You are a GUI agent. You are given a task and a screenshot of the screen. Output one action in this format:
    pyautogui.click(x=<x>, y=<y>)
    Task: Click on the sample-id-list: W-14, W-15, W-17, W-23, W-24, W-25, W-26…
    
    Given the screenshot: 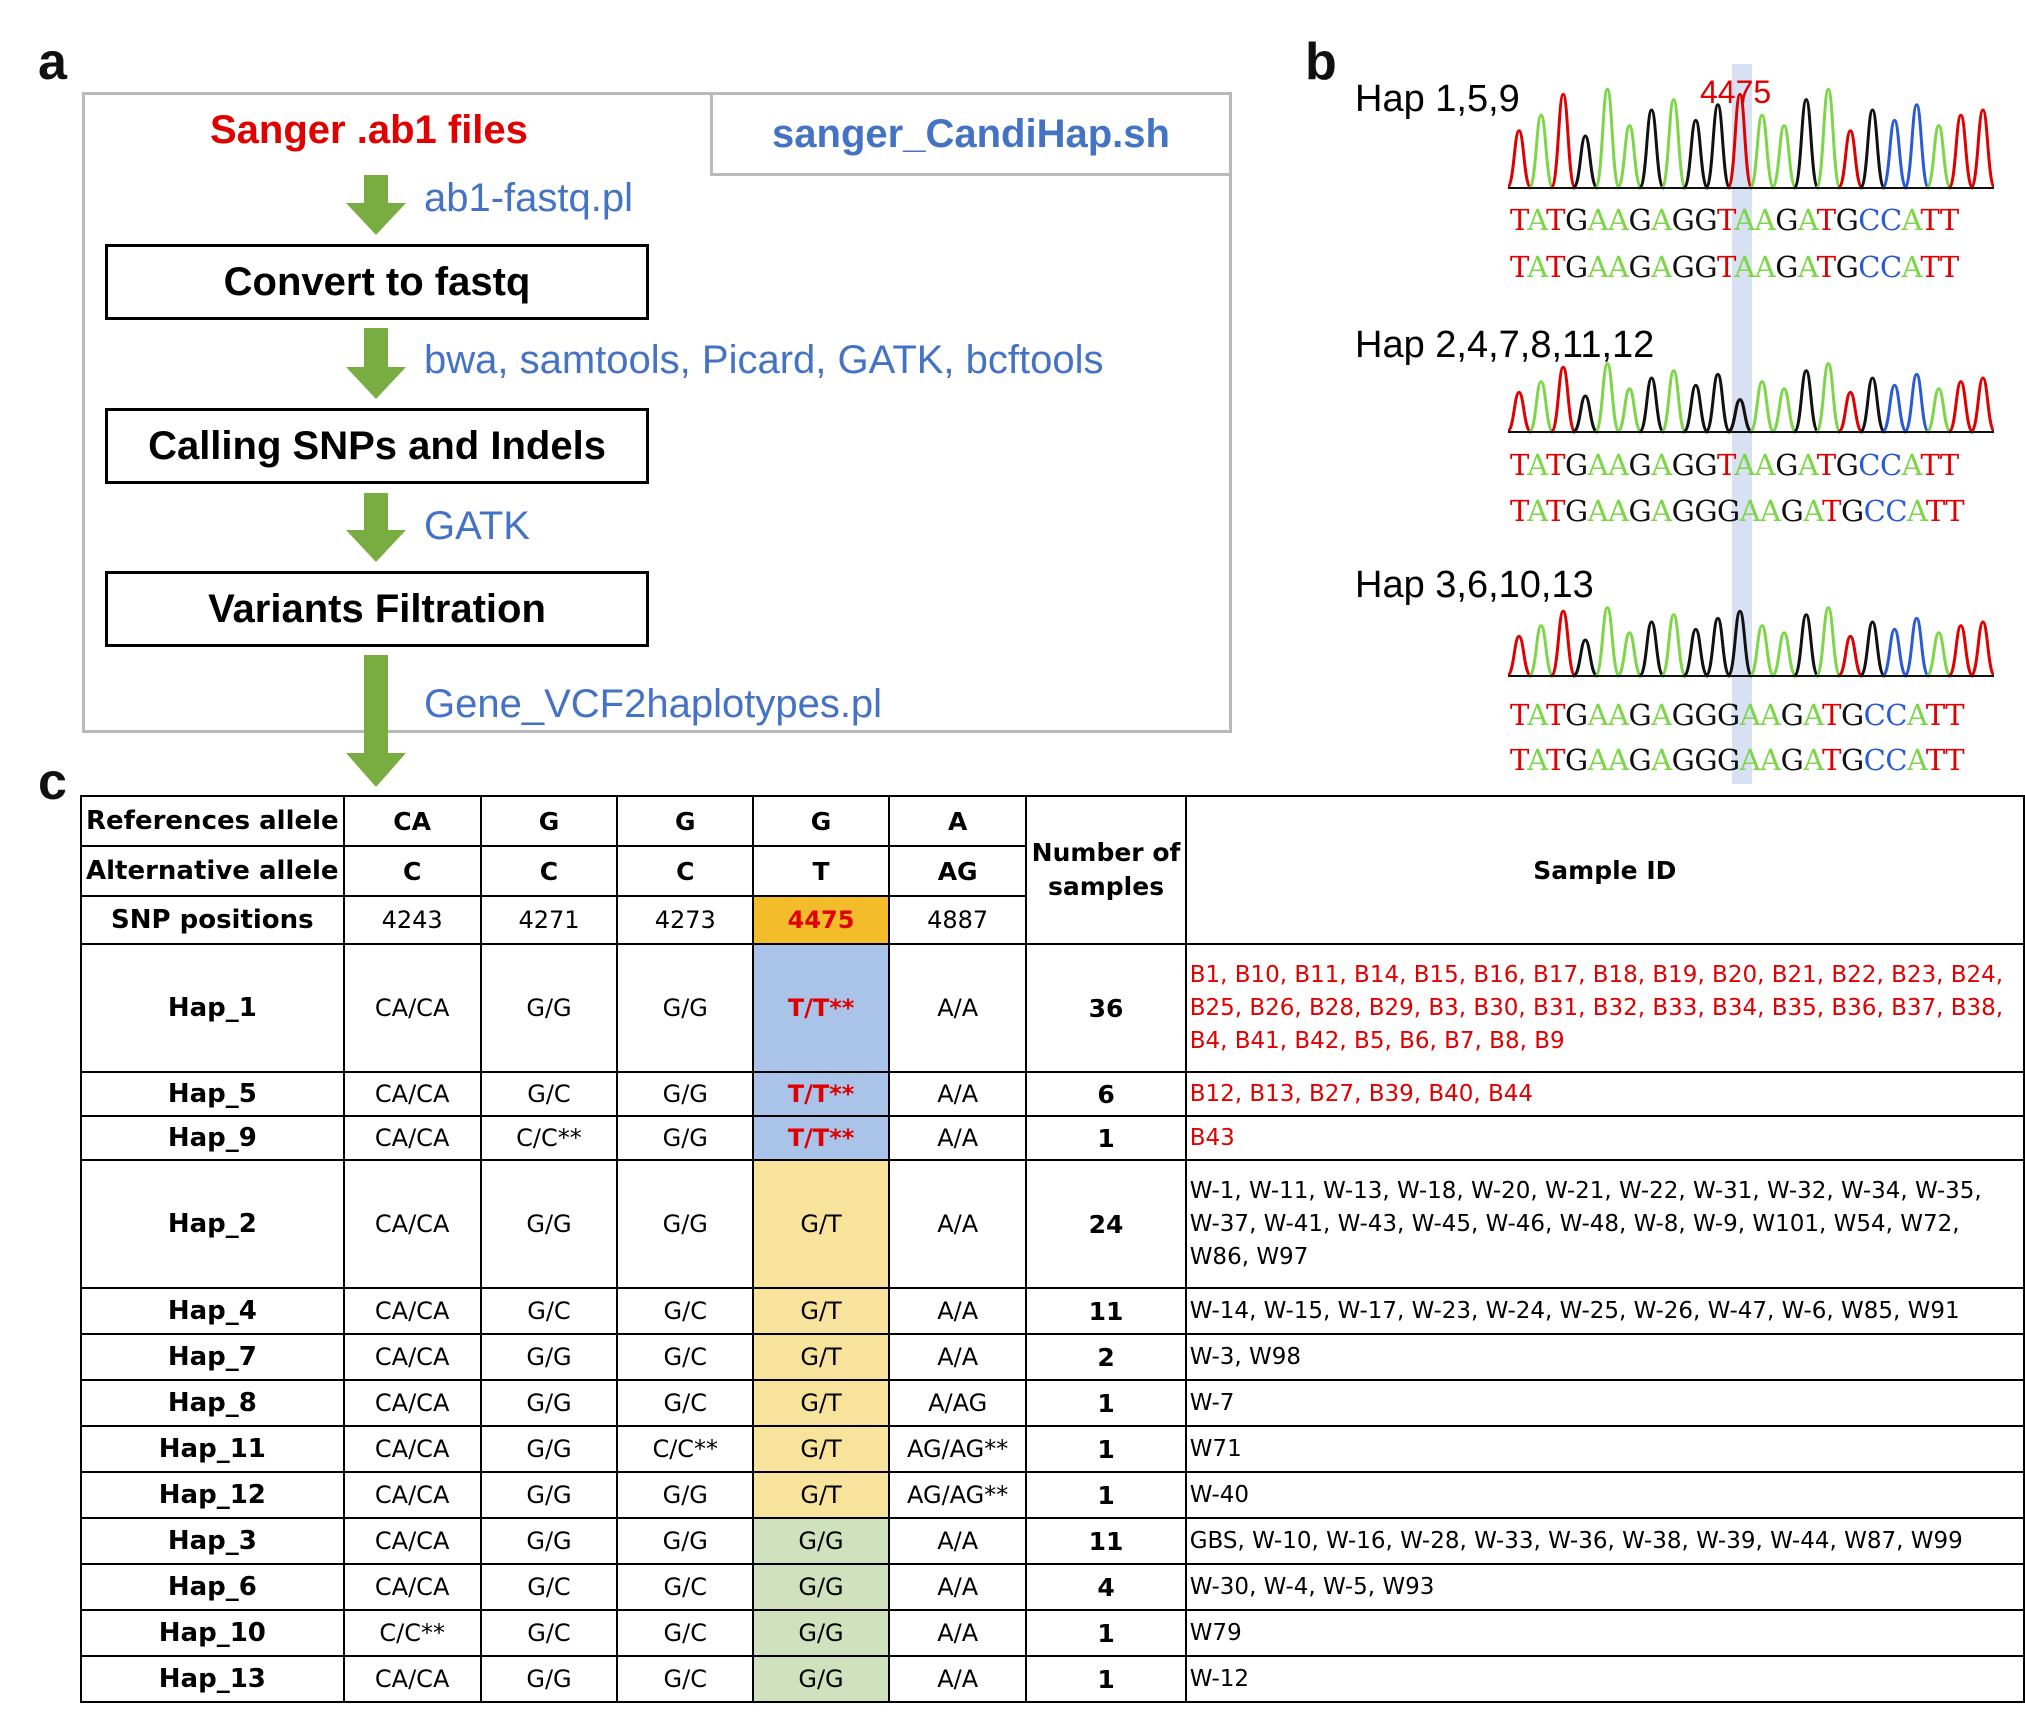 What is the action you would take?
    pyautogui.click(x=1604, y=1311)
    